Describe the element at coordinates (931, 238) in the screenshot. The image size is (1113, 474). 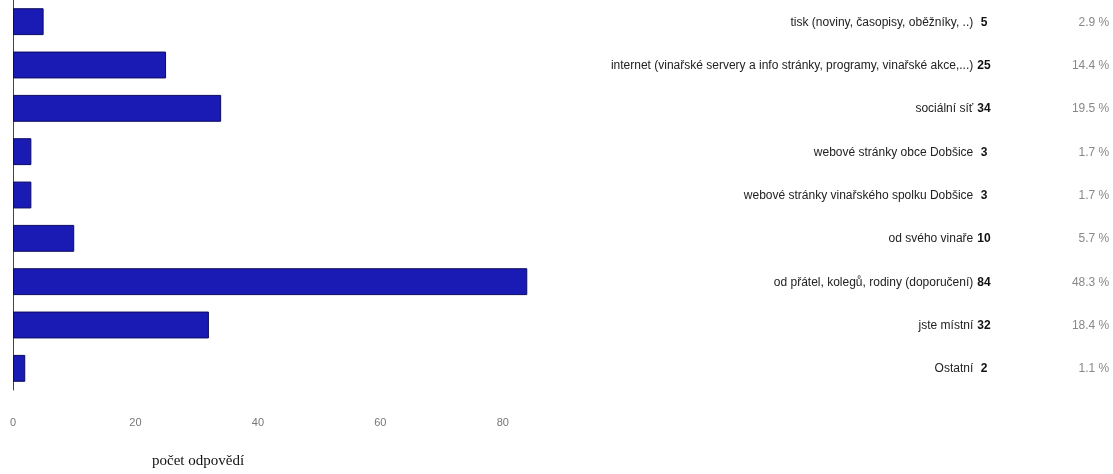
I see `y-tick-label: od svého vinaře` at that location.